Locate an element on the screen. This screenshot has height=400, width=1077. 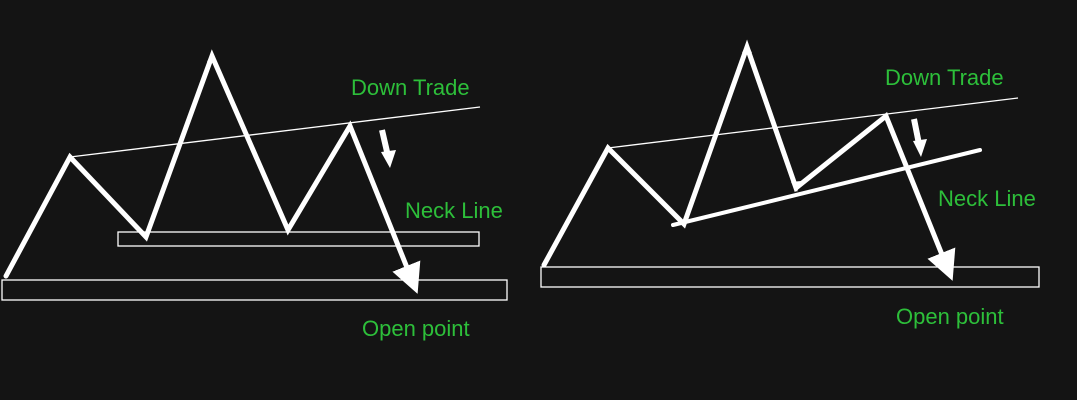
left-down-arrow-icon is located at coordinates (388, 159).